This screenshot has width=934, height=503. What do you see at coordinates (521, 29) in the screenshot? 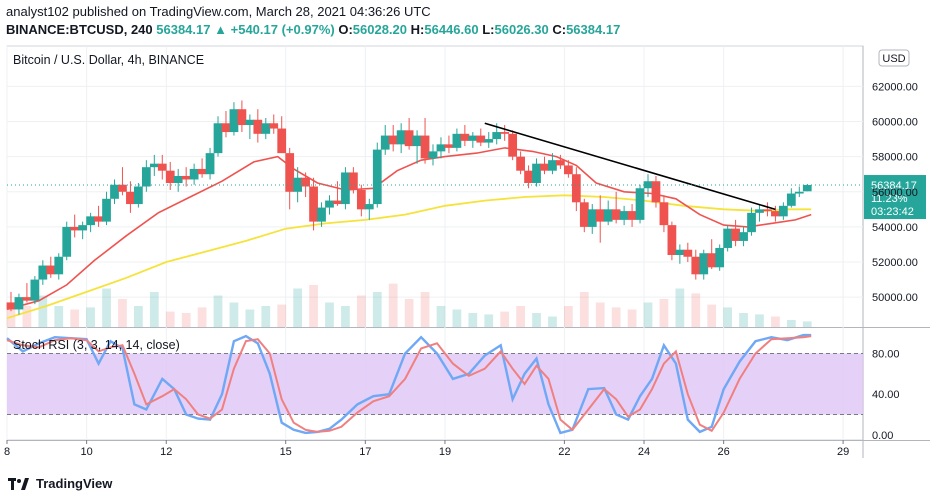
I see `low-value: 56026.30` at bounding box center [521, 29].